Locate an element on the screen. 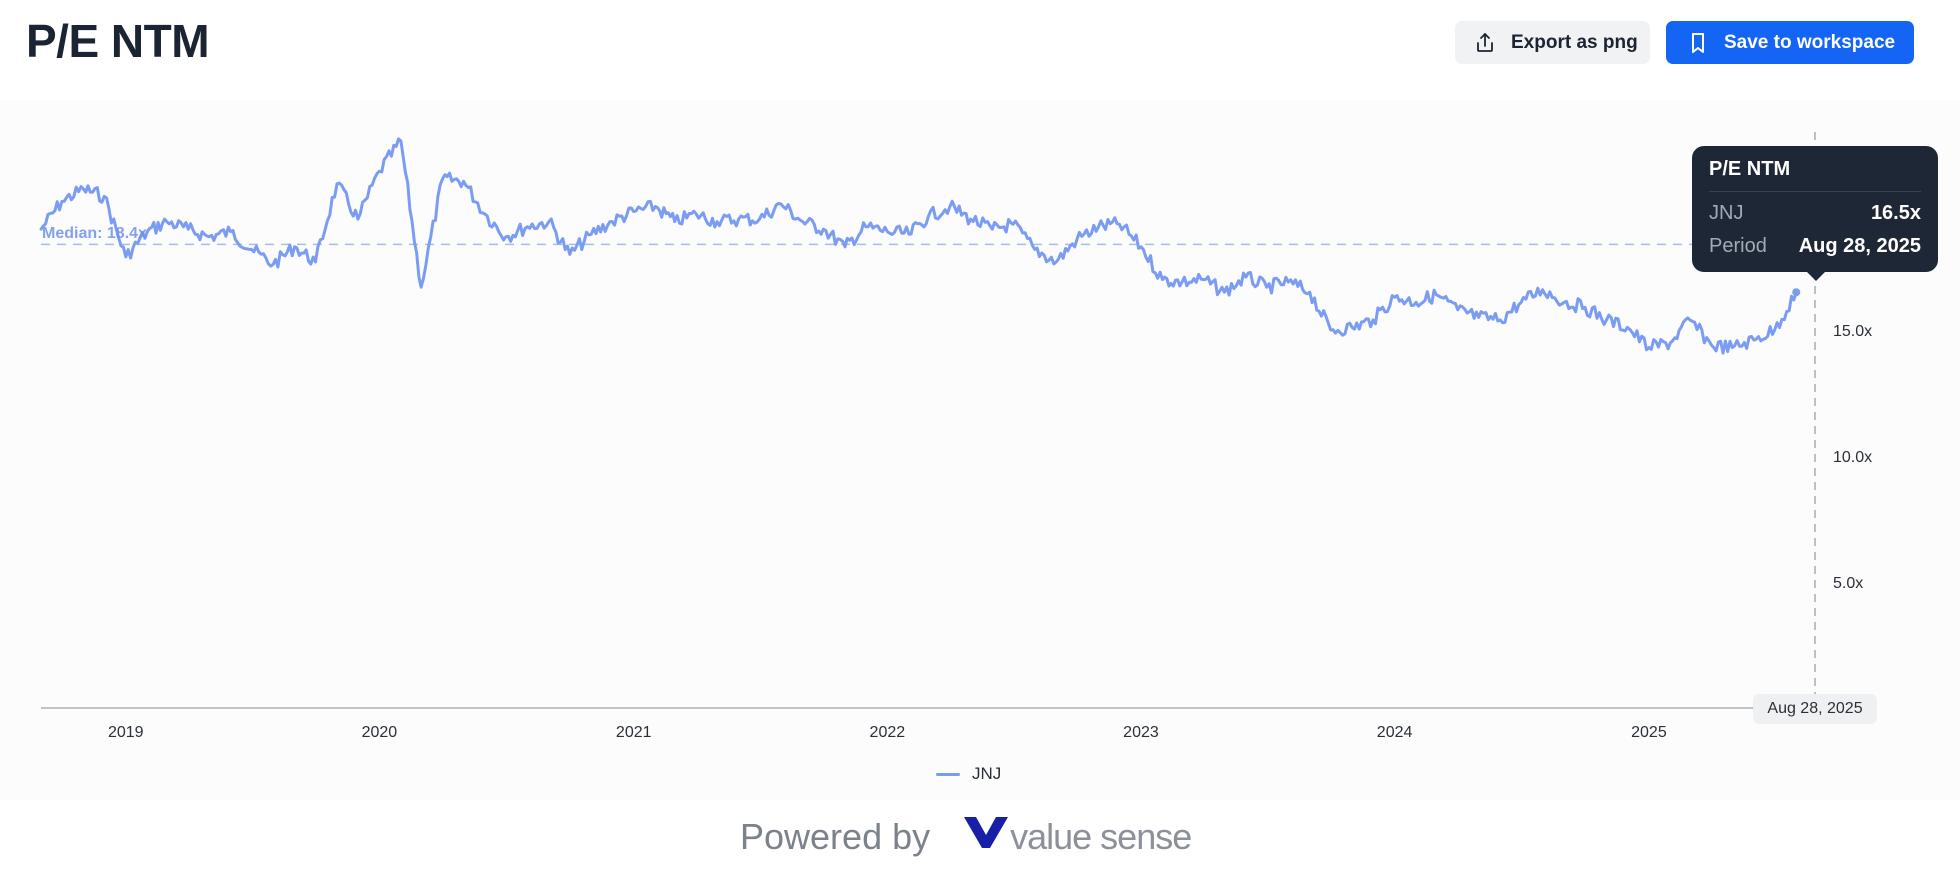 Image resolution: width=1960 pixels, height=890 pixels. tooltip-series-value: 16.5x is located at coordinates (1895, 213).